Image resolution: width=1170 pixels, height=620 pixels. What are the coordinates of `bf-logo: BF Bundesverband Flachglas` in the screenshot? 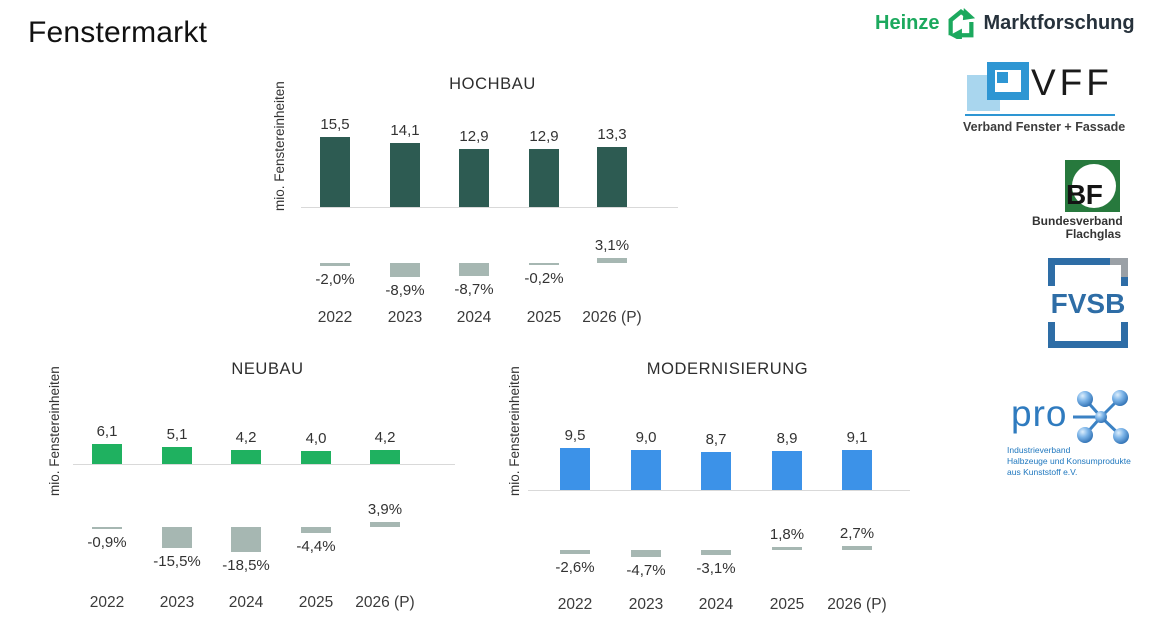 It's located at (1077, 201).